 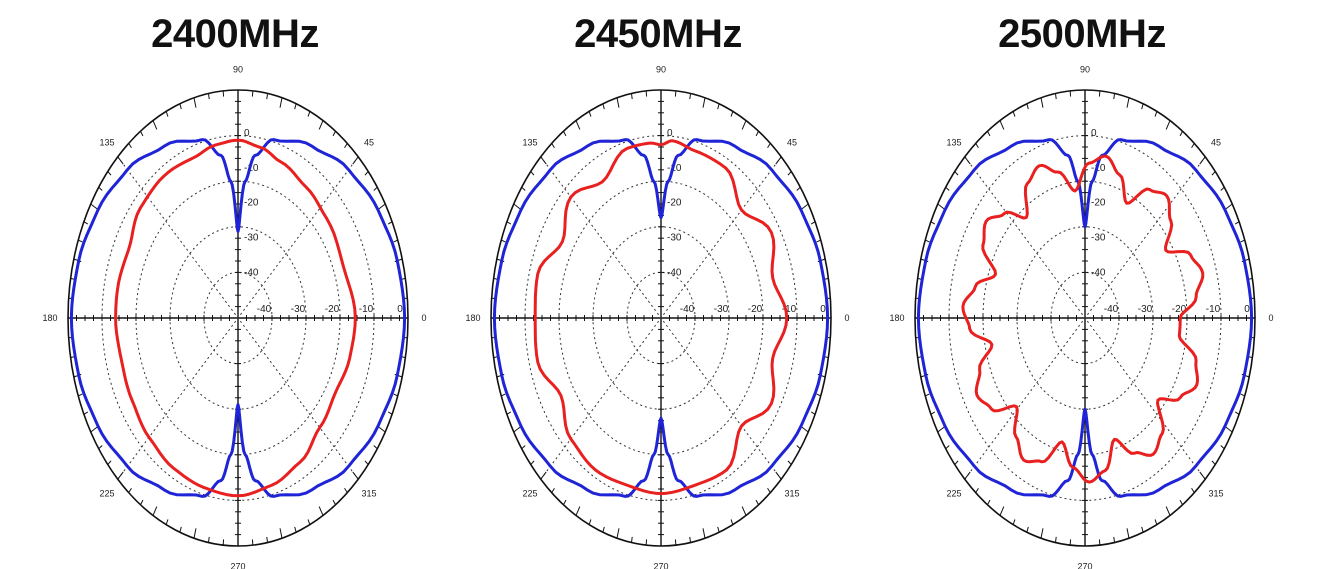 What do you see at coordinates (238, 69) in the screenshot?
I see `angle-label: 90` at bounding box center [238, 69].